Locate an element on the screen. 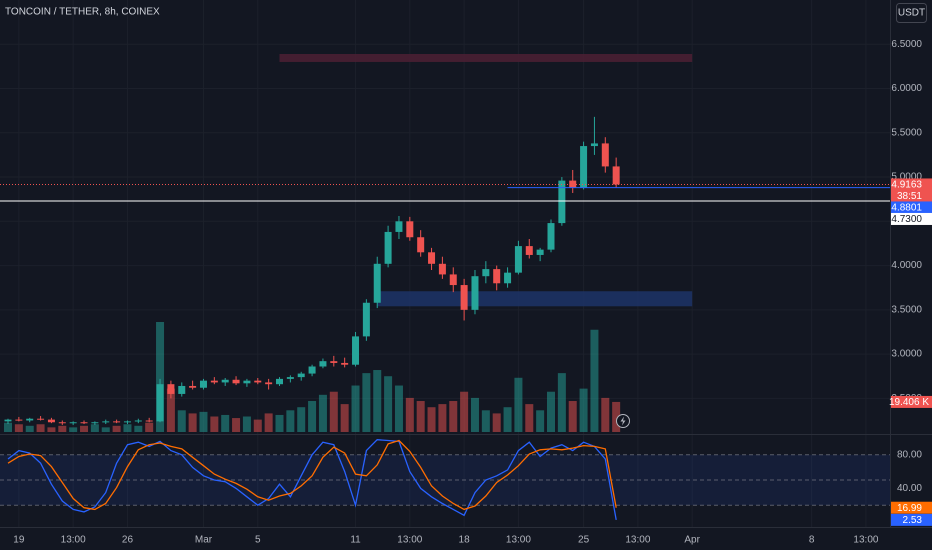 The height and width of the screenshot is (550, 932). stoch-tick-label: 40.00 is located at coordinates (909, 488).